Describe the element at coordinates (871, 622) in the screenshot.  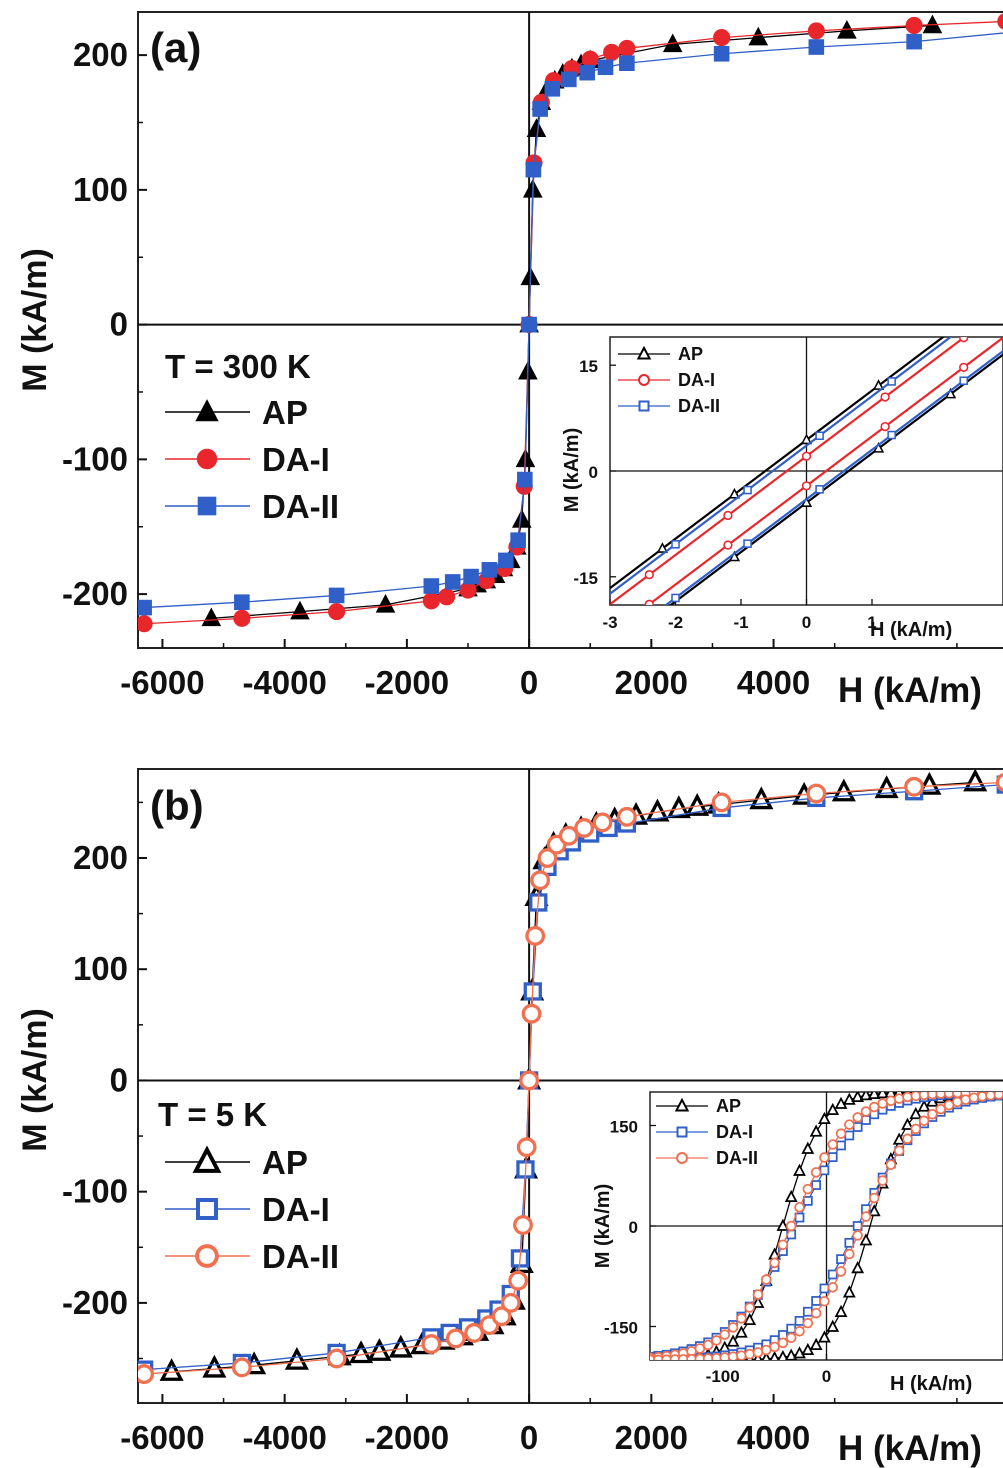
I see `inset-x-tick-label: 1` at that location.